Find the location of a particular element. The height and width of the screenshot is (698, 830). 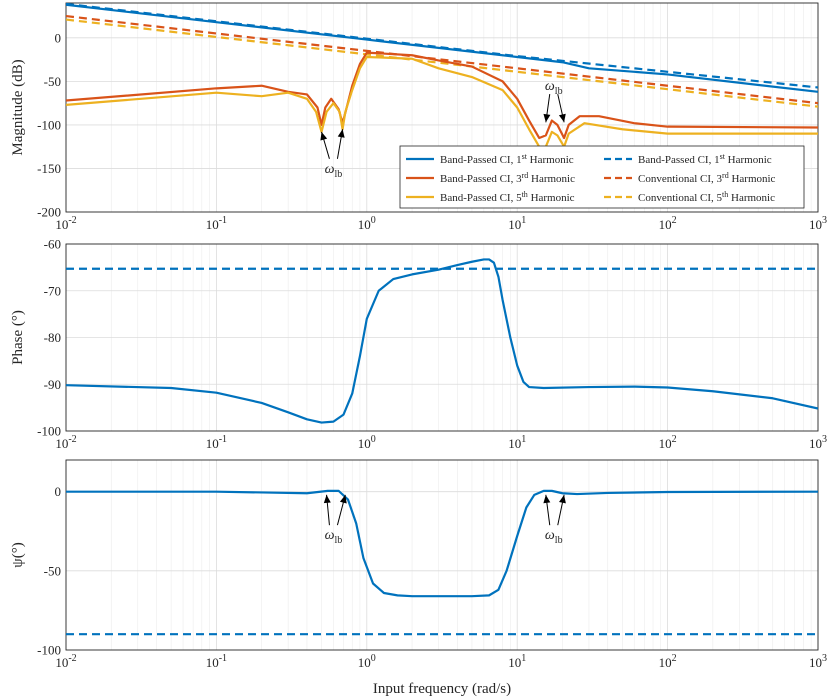

legend-entry: Conventional CI, 3rd Harmonic is located at coordinates (707, 178).